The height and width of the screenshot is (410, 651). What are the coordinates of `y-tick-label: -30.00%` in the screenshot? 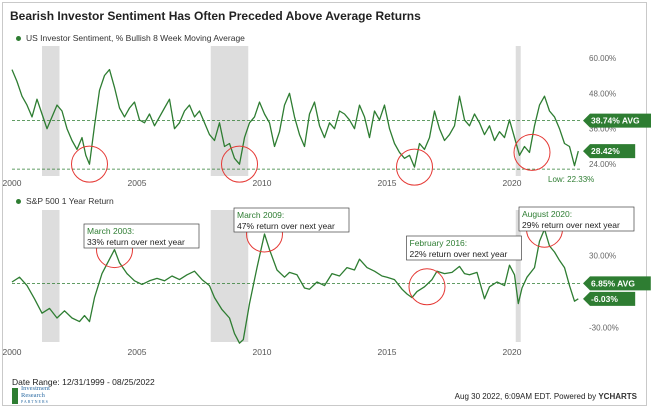 It's located at (604, 328).